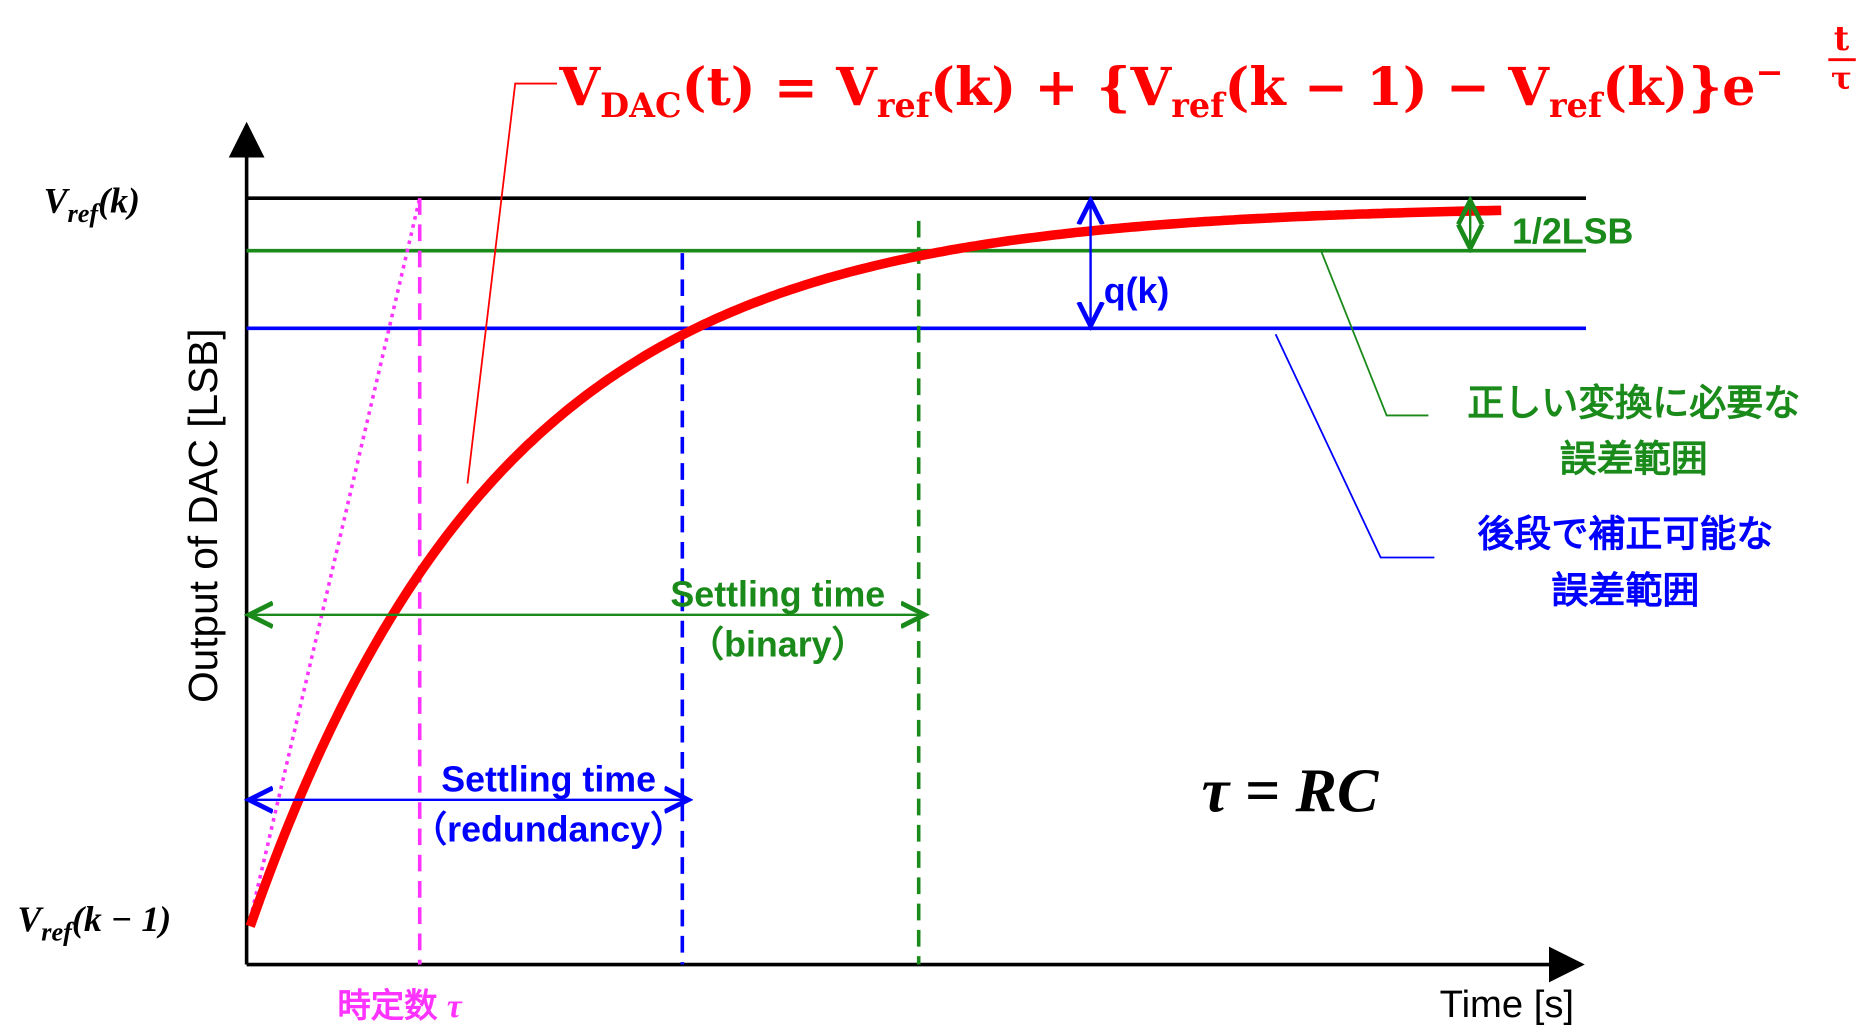 The image size is (1872, 1029). Describe the element at coordinates (777, 594) in the screenshot. I see `settling-binary: Settling time` at that location.